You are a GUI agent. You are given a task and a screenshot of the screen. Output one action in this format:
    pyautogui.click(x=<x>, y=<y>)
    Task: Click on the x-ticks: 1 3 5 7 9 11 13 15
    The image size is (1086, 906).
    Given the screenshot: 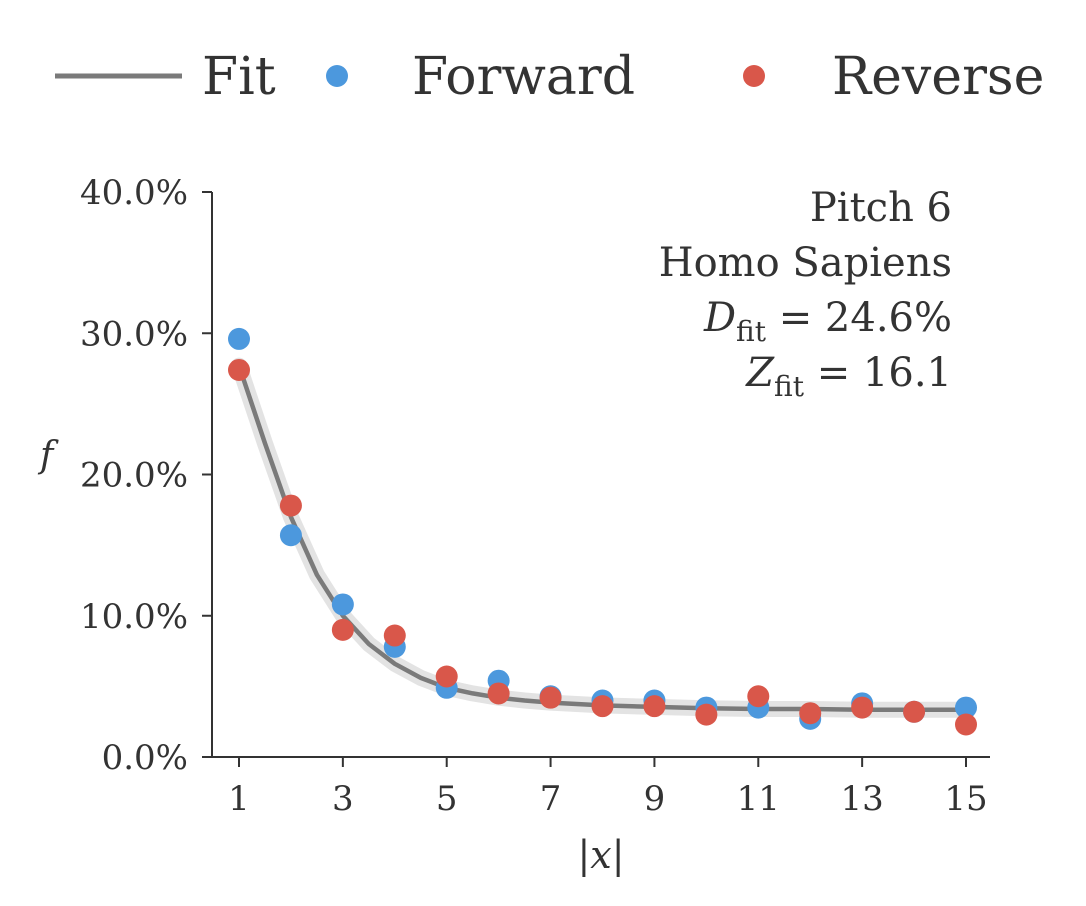 What is the action you would take?
    pyautogui.click(x=608, y=788)
    